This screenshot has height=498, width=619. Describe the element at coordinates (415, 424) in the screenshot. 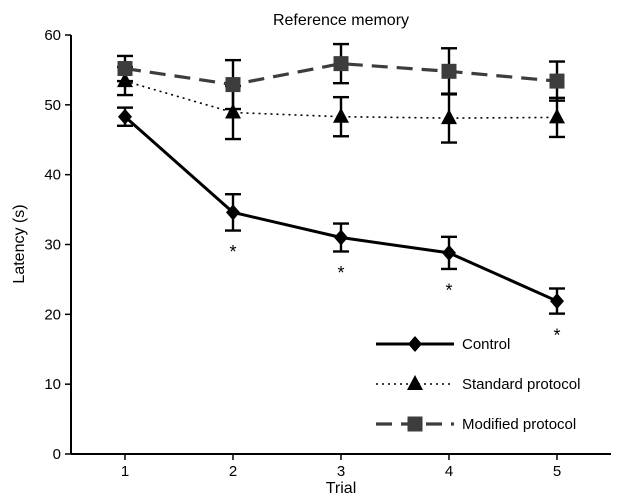

I see `legend-marker-square` at that location.